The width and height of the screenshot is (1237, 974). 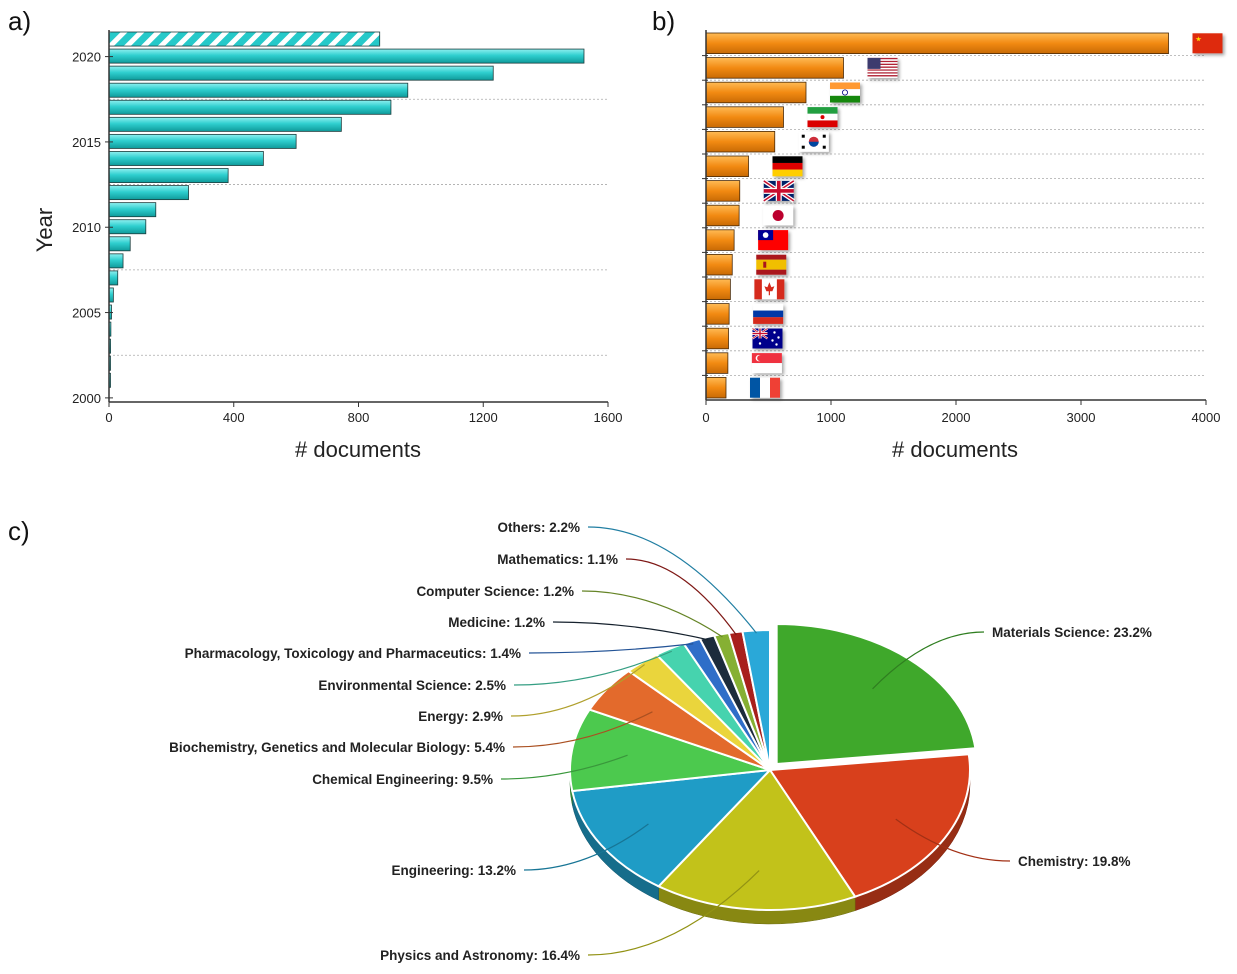 I want to click on panel-a-bar-2012, so click(x=148, y=193).